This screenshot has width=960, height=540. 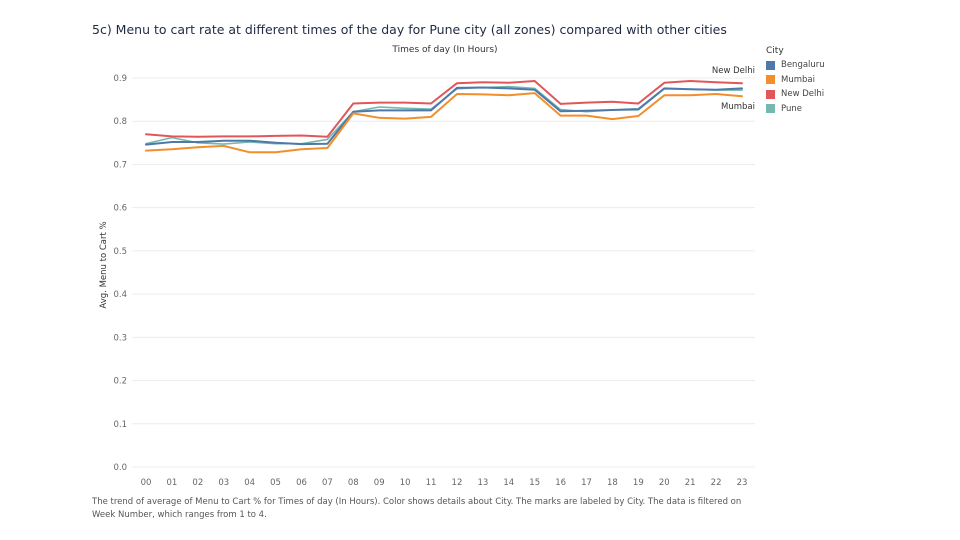 What do you see at coordinates (120, 273) in the screenshot?
I see `y-axis-ticks: 0.0 0.1 0.2 0.3 0.4 0.5 0.6 0.7 0.8 0.9` at bounding box center [120, 273].